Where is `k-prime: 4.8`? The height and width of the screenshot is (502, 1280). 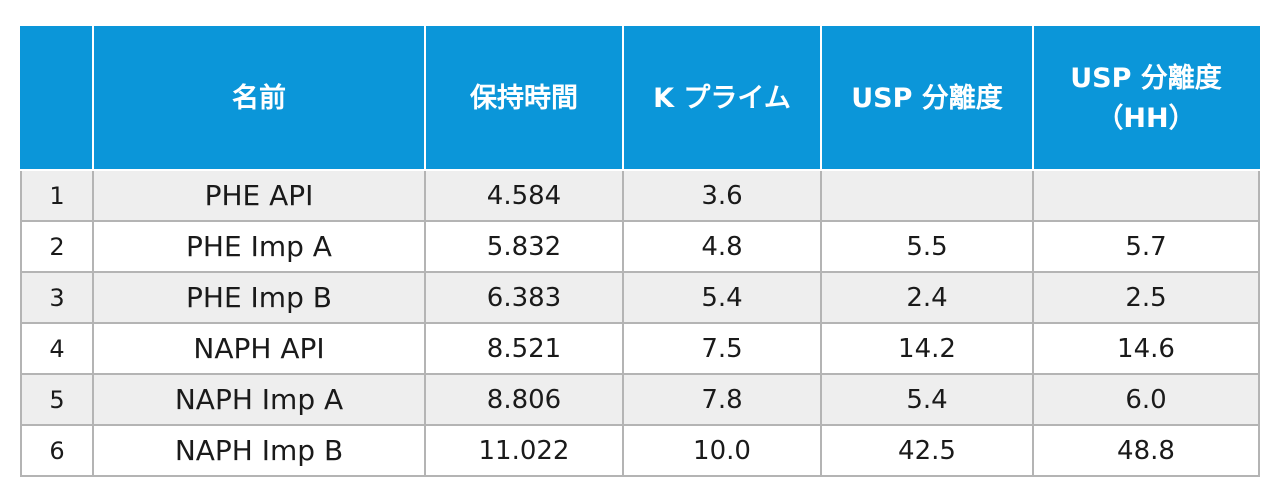 k-prime: 4.8 is located at coordinates (722, 246).